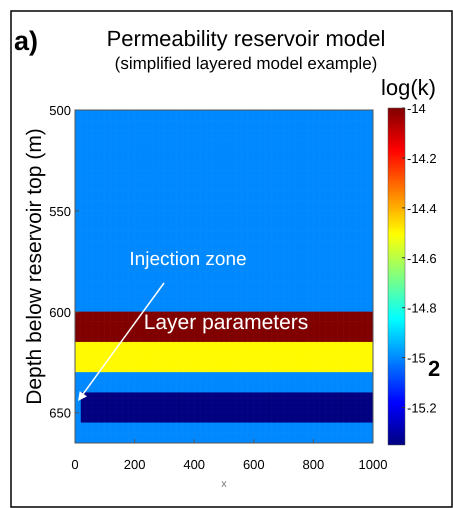 This screenshot has height=508, width=453. Describe the element at coordinates (373, 464) in the screenshot. I see `x-tick-label: 1000` at that location.